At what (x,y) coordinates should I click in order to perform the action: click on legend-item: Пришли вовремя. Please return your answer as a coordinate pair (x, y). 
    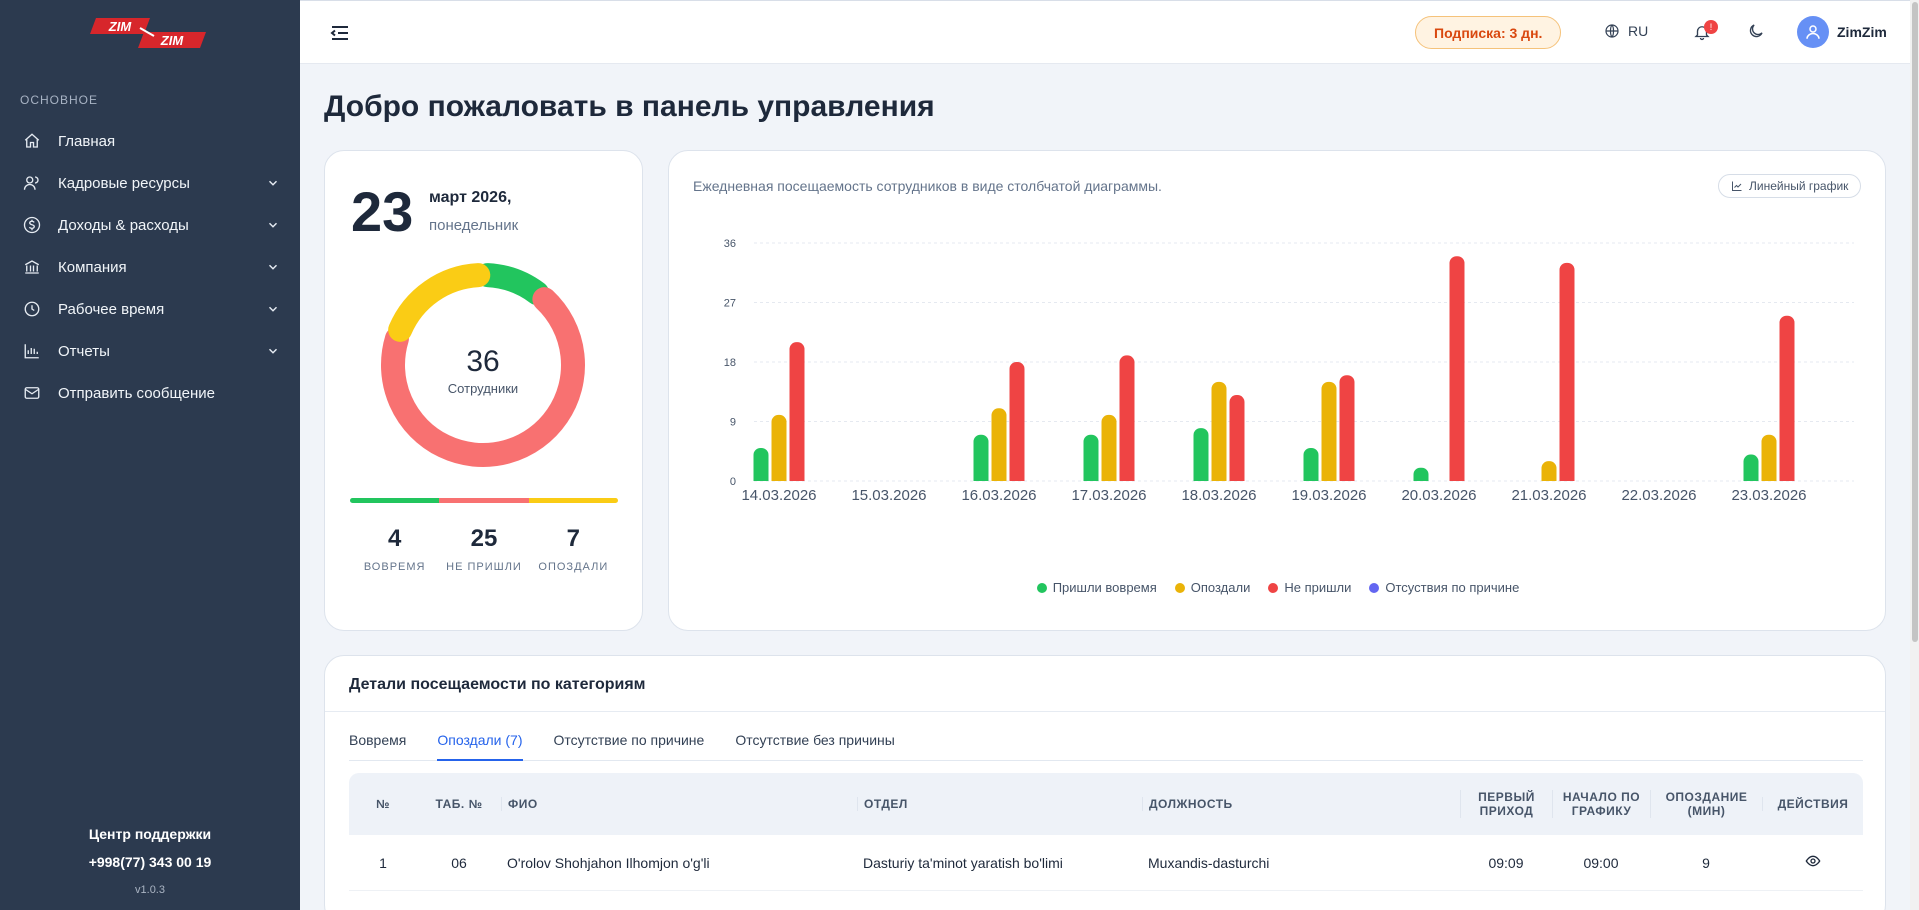
    Looking at the image, I should click on (1096, 587).